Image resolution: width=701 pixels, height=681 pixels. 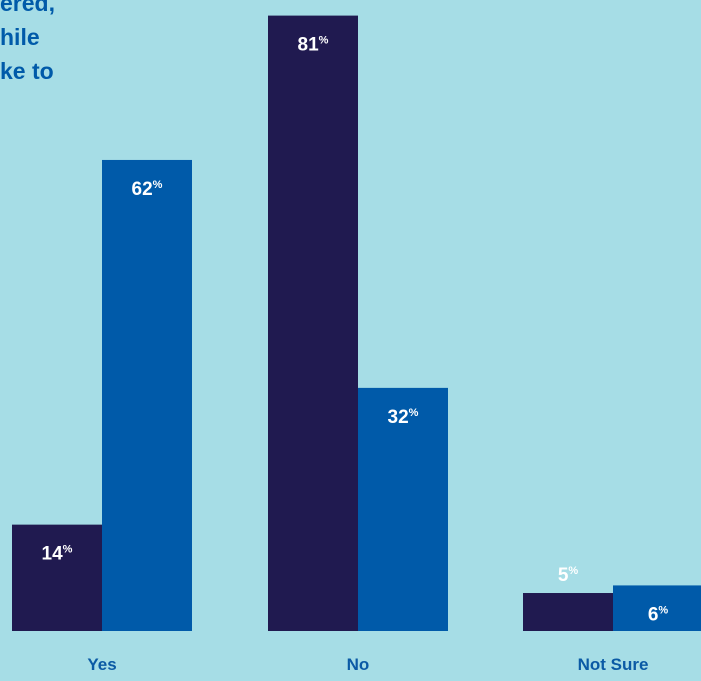 What do you see at coordinates (568, 575) in the screenshot?
I see `data-label-not-sure-series-1: 5%` at bounding box center [568, 575].